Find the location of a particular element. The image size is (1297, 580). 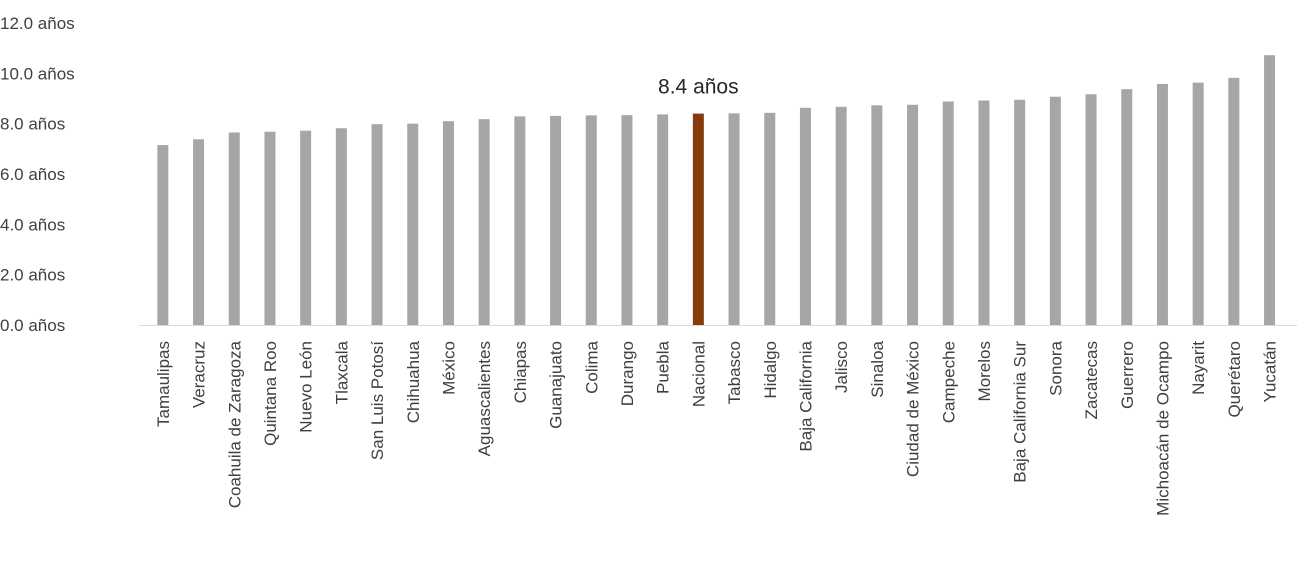

y-tick-label: 0.0 años is located at coordinates (32, 325).